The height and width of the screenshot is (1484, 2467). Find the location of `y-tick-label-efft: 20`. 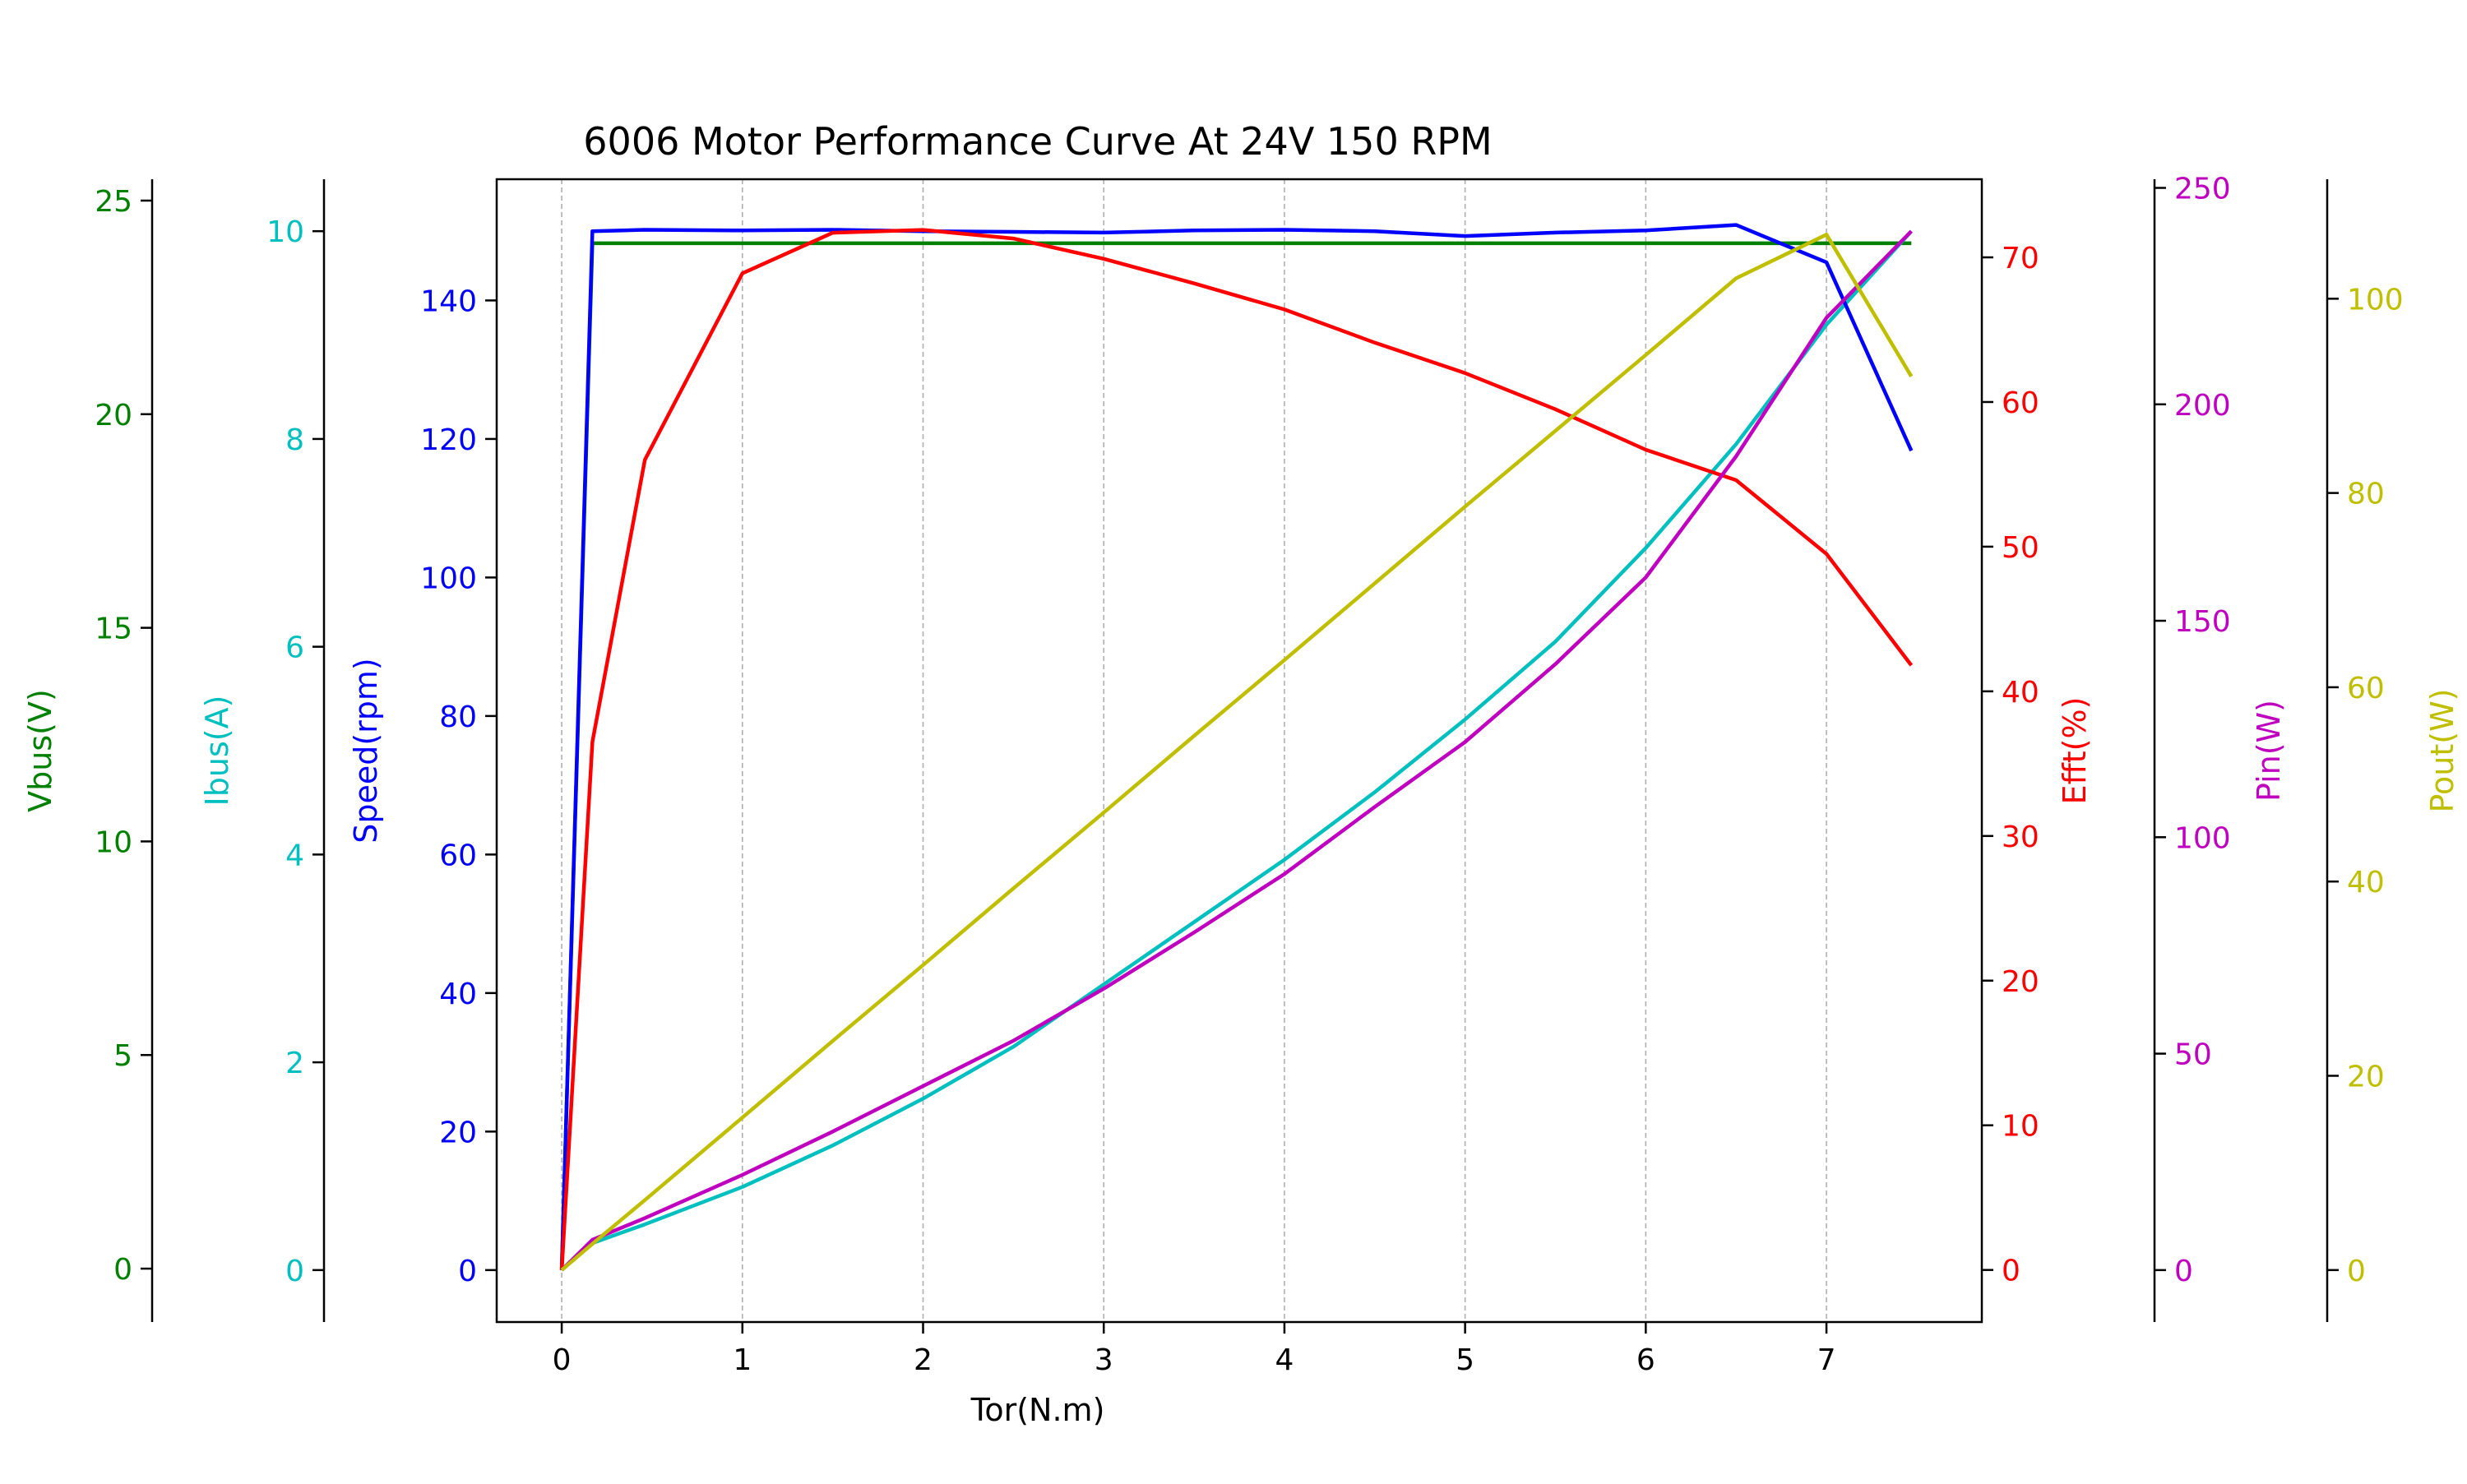

y-tick-label-efft: 20 is located at coordinates (2021, 982).